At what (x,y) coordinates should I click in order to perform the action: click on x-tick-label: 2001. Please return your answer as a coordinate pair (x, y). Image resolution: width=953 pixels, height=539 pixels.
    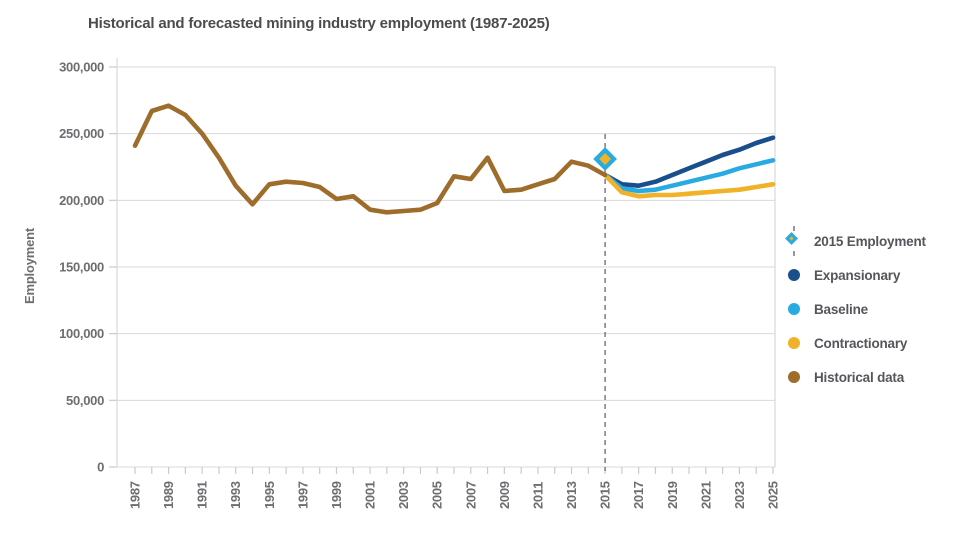
    Looking at the image, I should click on (370, 495).